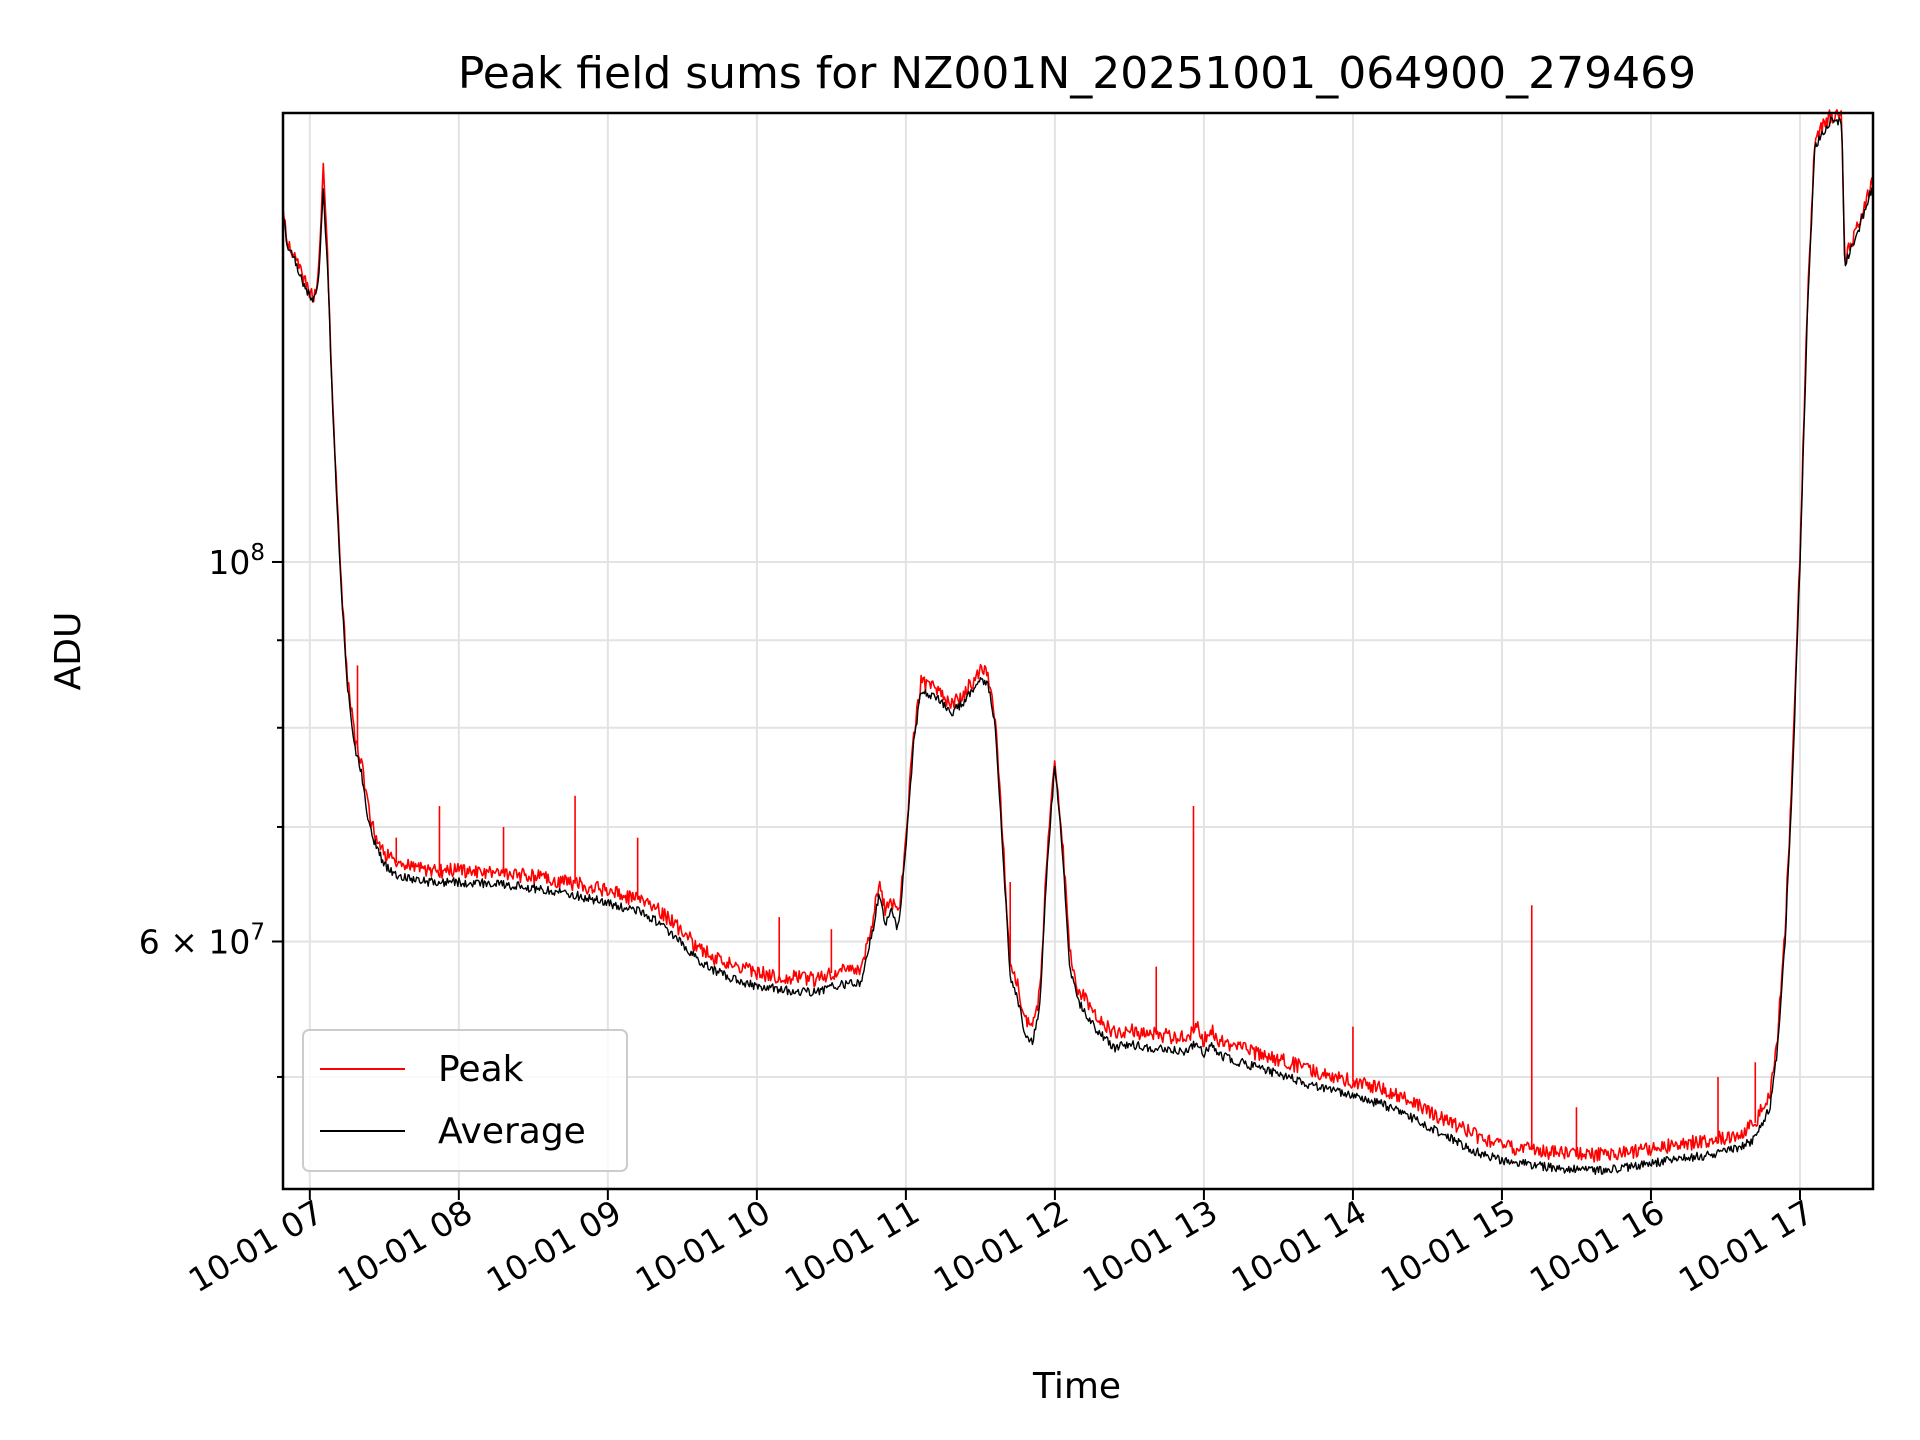  I want to click on legend-label-peak: Peak, so click(481, 1069).